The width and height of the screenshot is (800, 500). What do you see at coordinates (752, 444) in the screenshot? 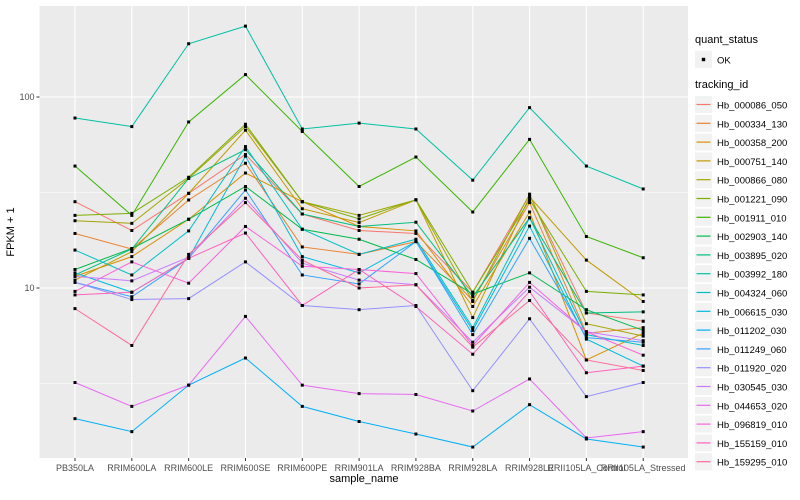
I see `legend-item-label: Hb_155159_010` at bounding box center [752, 444].